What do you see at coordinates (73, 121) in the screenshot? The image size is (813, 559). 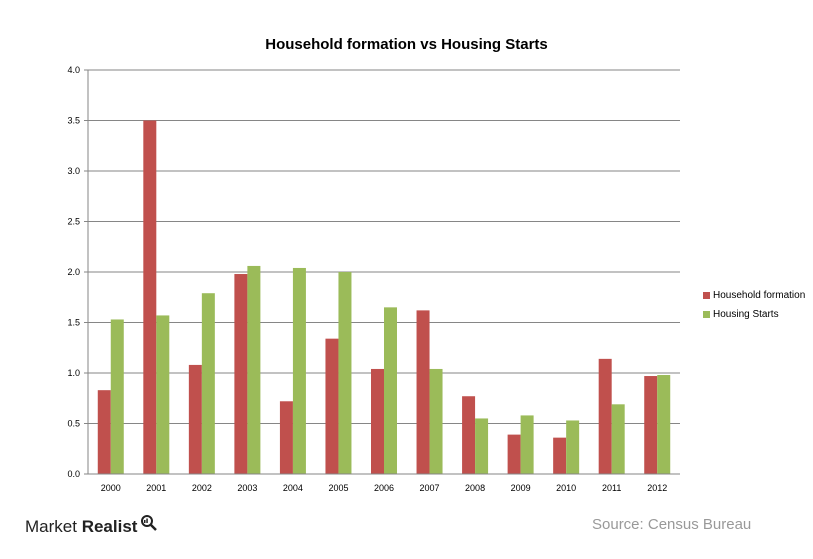 I see `y-tick-label: 3.5` at bounding box center [73, 121].